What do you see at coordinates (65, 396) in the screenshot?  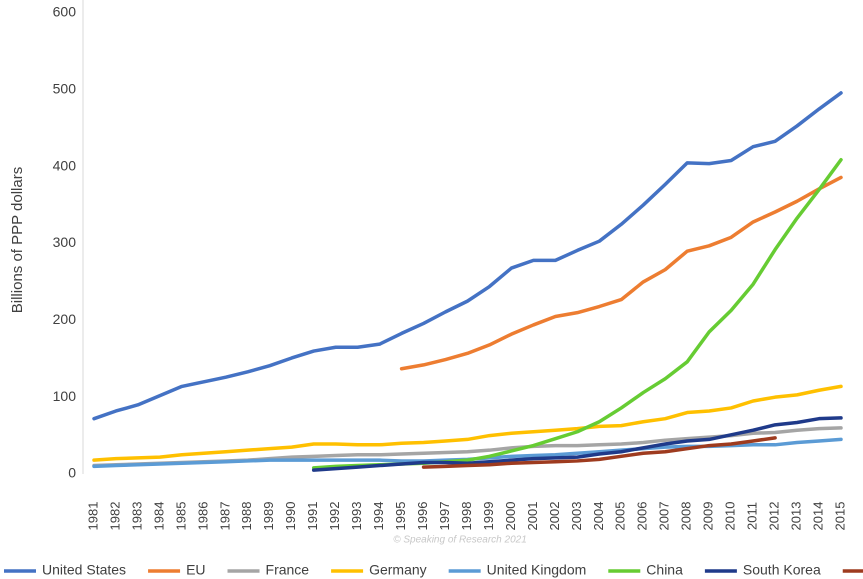 I see `y-tick-label: 100` at bounding box center [65, 396].